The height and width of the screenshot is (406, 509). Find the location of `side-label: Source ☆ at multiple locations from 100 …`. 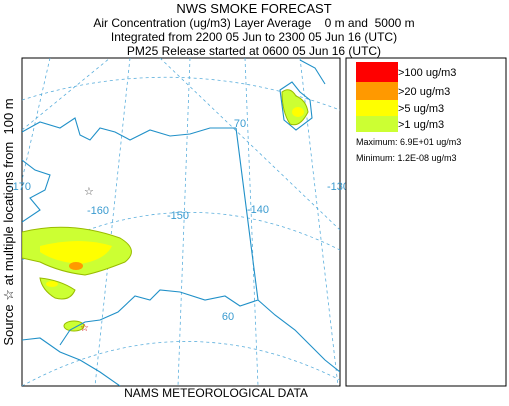

side-label: Source ☆ at multiple locations from 100 … is located at coordinates (8, 221).